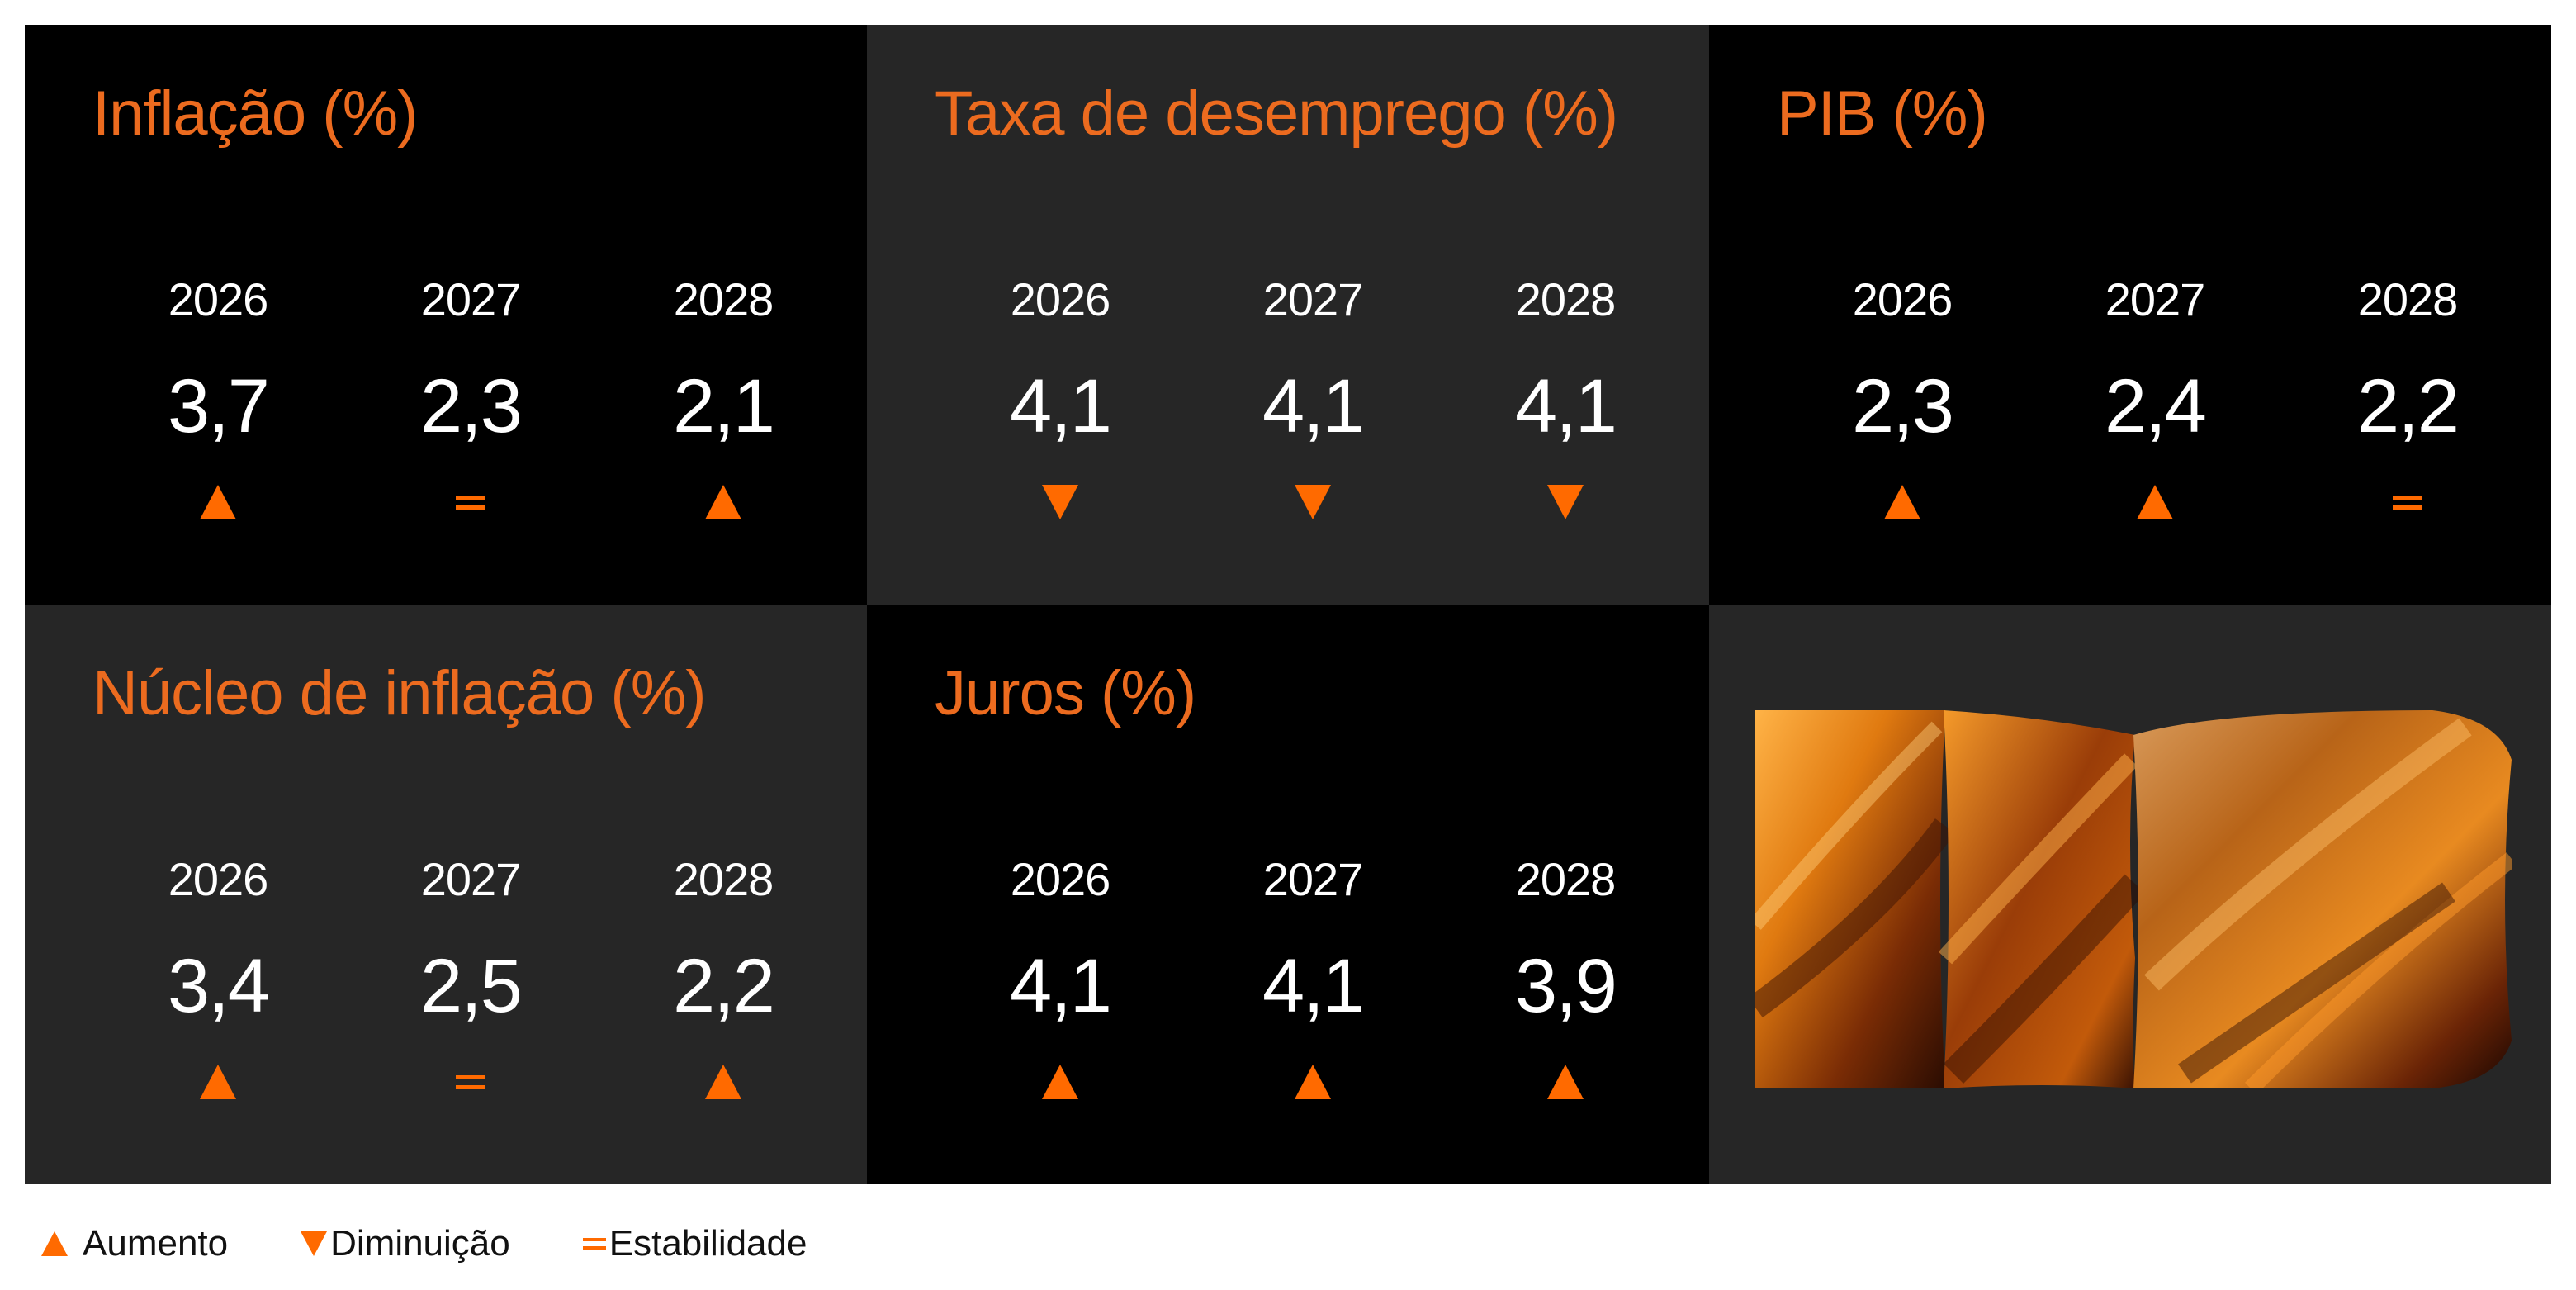  I want to click on panel-inflacao: Inflação (%) 2026 3,7 2027 2,3 2028 2,1, so click(446, 315).